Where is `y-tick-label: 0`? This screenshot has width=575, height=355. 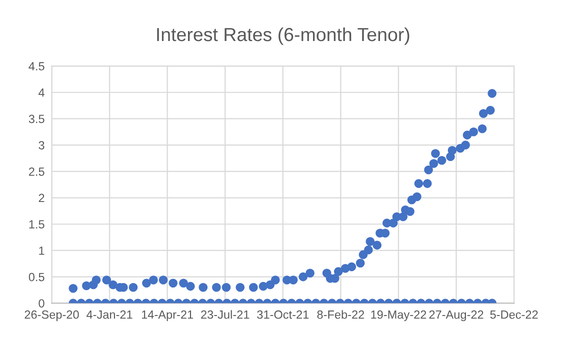
y-tick-label: 0 is located at coordinates (41, 303).